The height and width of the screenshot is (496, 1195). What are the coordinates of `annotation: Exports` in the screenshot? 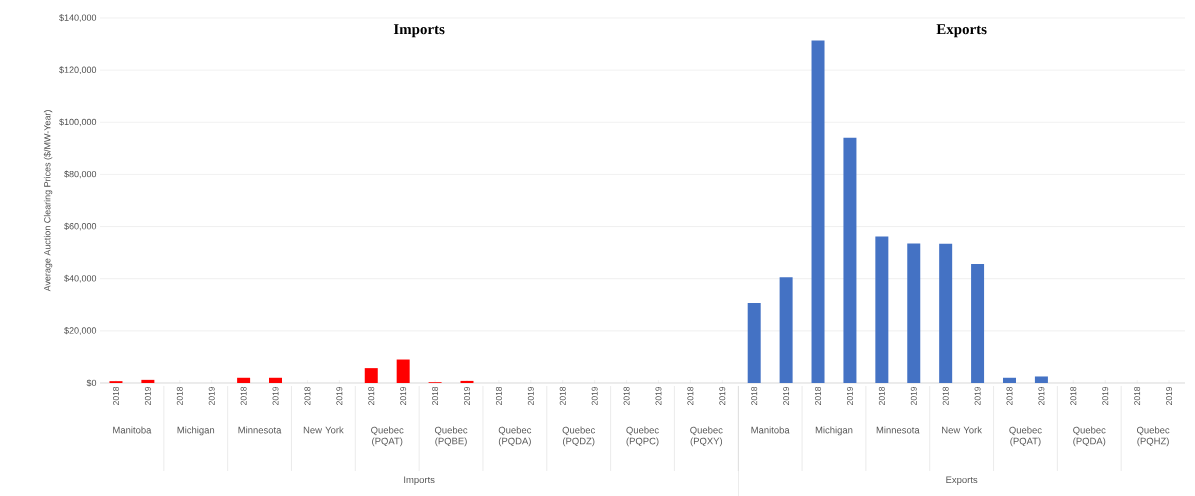 It's located at (961, 31).